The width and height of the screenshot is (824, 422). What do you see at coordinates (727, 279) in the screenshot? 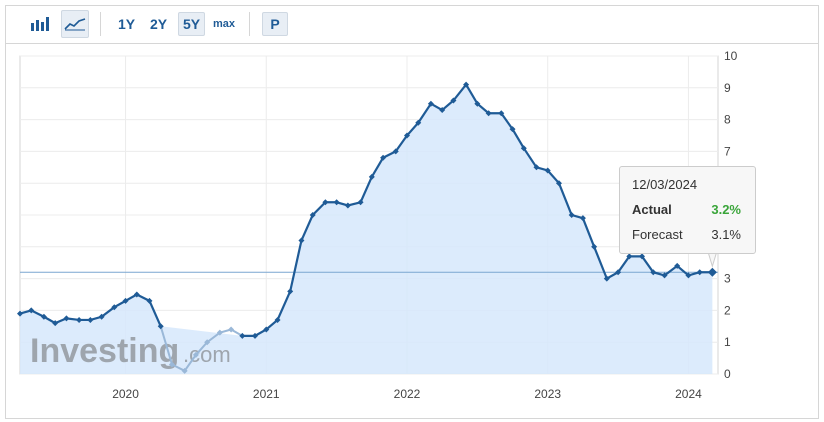
I see `y-tick-label: 3` at bounding box center [727, 279].